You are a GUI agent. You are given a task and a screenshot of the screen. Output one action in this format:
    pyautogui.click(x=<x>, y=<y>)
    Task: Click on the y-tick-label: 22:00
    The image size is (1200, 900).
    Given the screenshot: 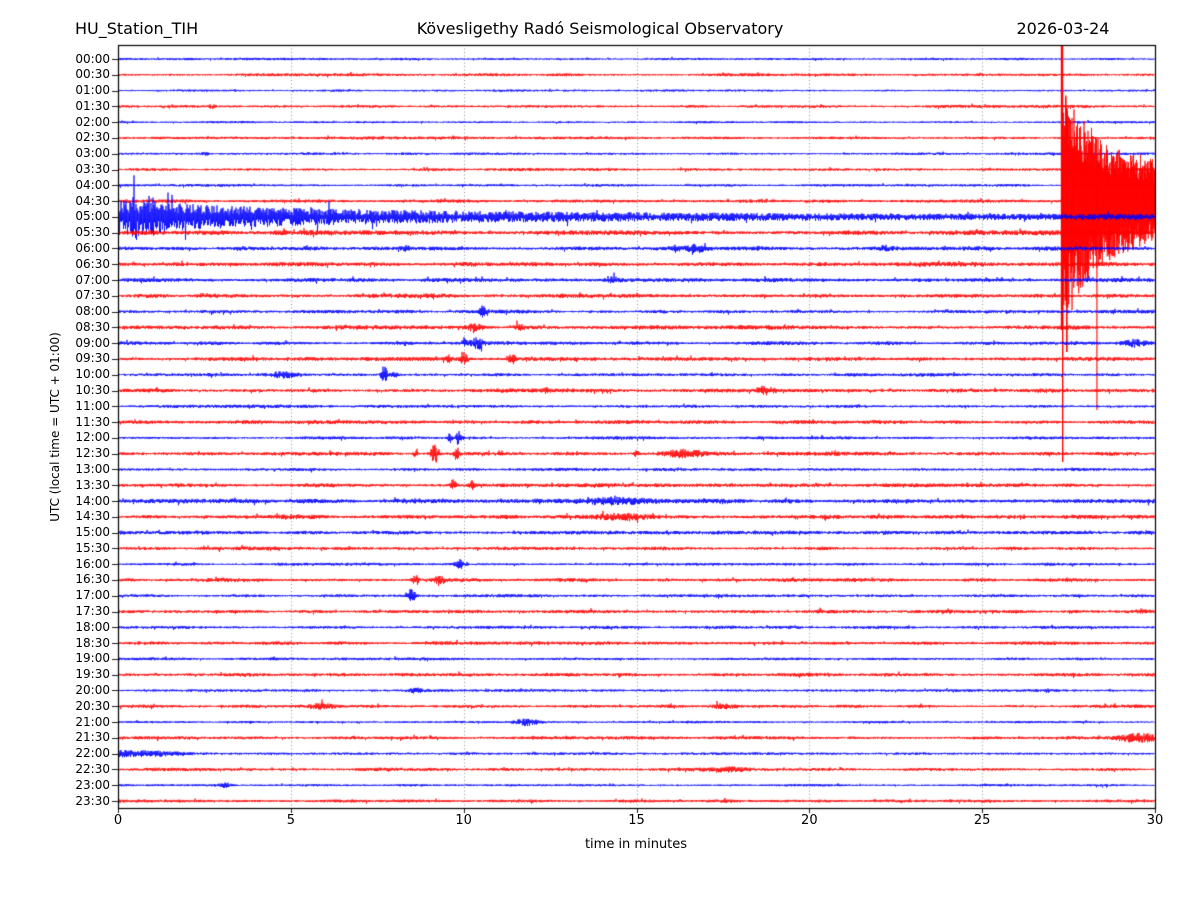 What is the action you would take?
    pyautogui.click(x=92, y=753)
    